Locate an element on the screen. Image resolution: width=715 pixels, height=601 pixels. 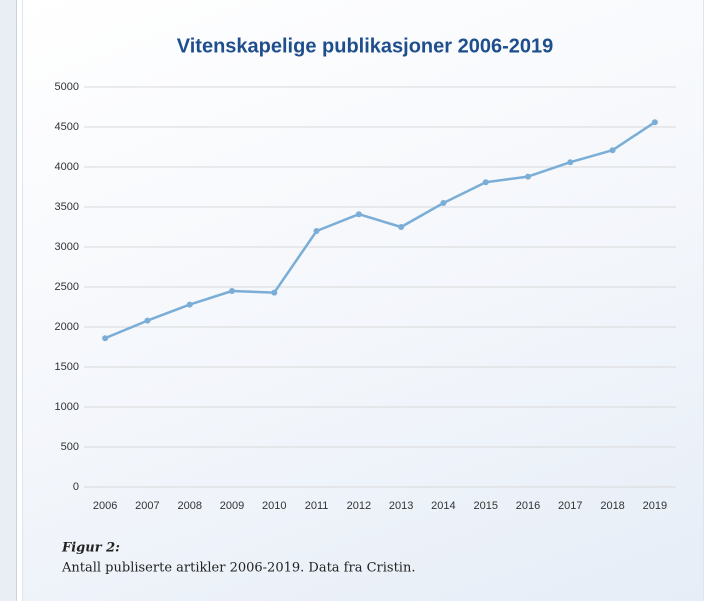
x-tick-label: 2010 is located at coordinates (274, 506).